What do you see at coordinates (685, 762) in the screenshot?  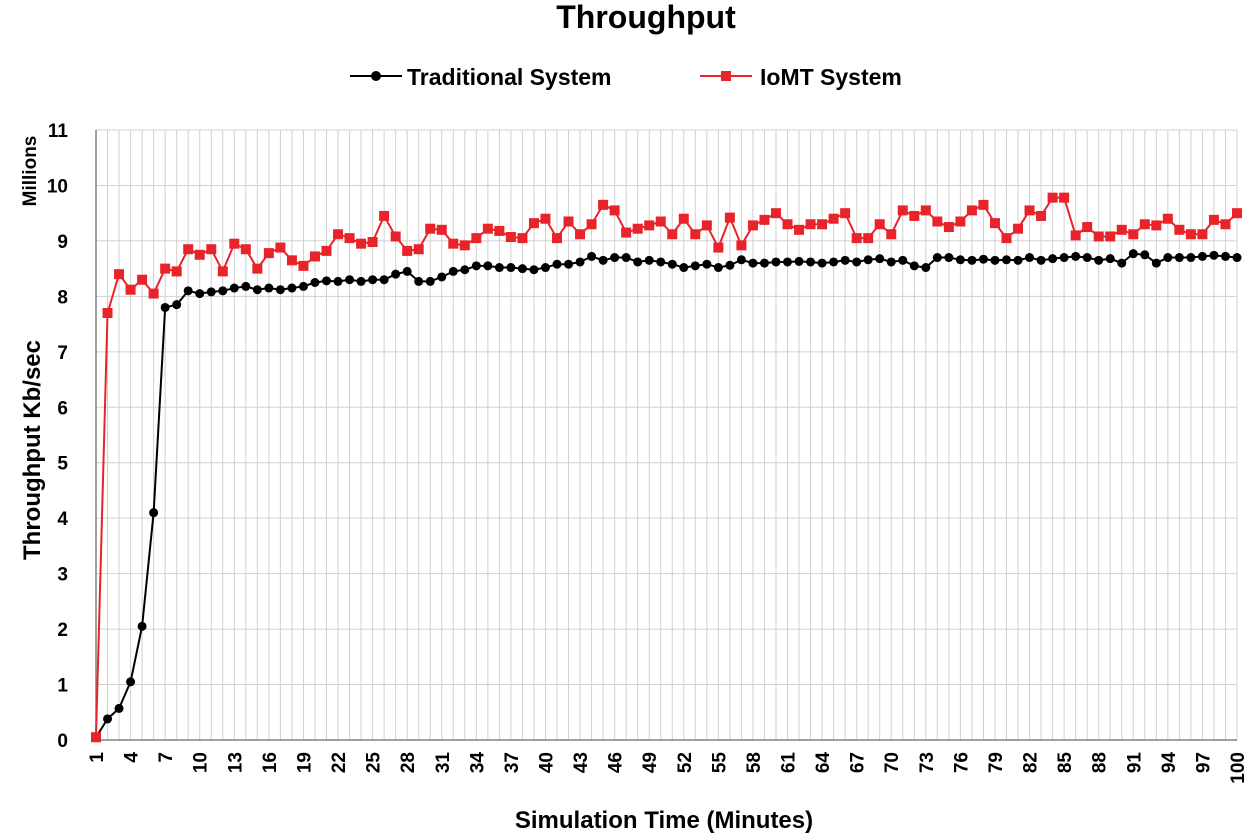 I see `x-tick-label: 52` at bounding box center [685, 762].